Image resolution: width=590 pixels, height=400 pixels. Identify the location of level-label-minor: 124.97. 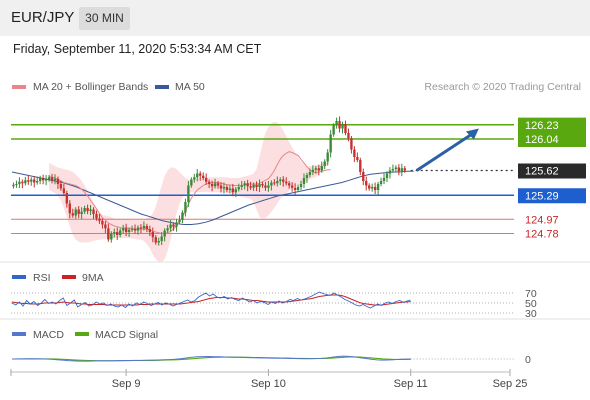
(542, 220).